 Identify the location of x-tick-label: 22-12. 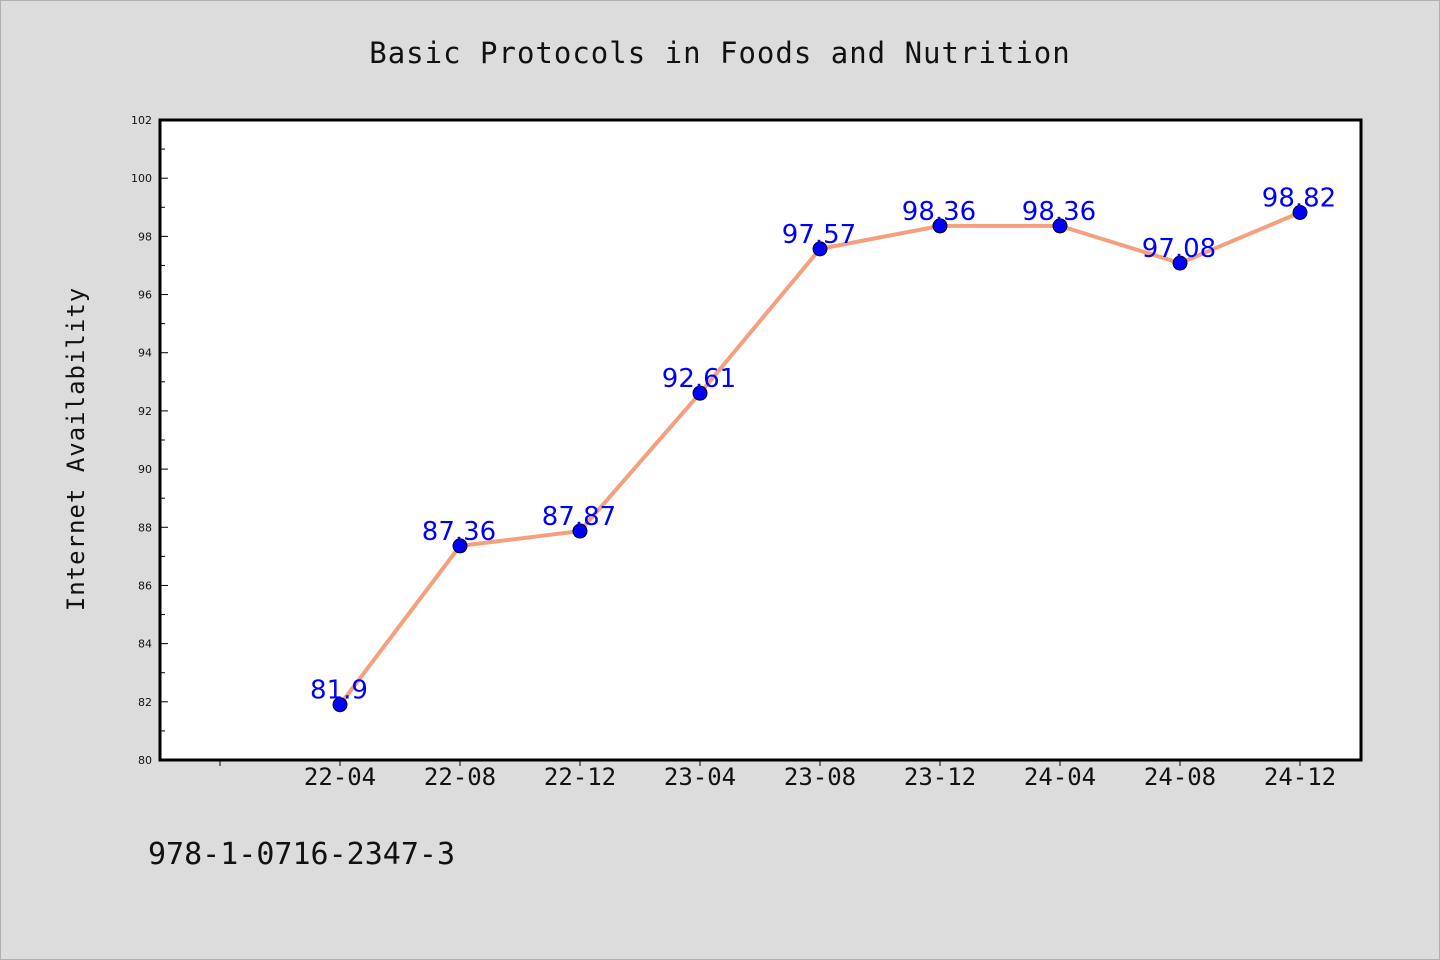
(580, 777).